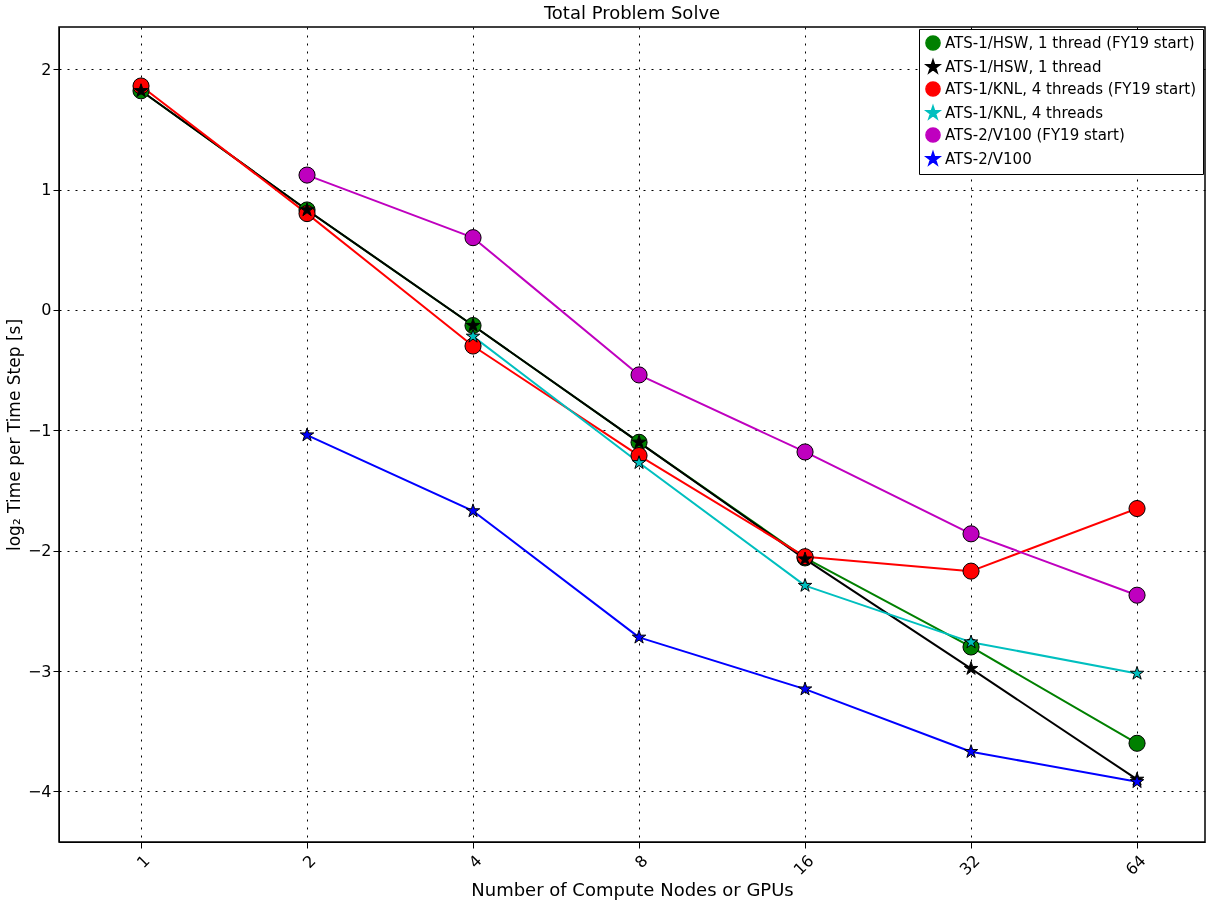 Image resolution: width=1217 pixels, height=915 pixels. I want to click on x-tick-label: 64, so click(1135, 865).